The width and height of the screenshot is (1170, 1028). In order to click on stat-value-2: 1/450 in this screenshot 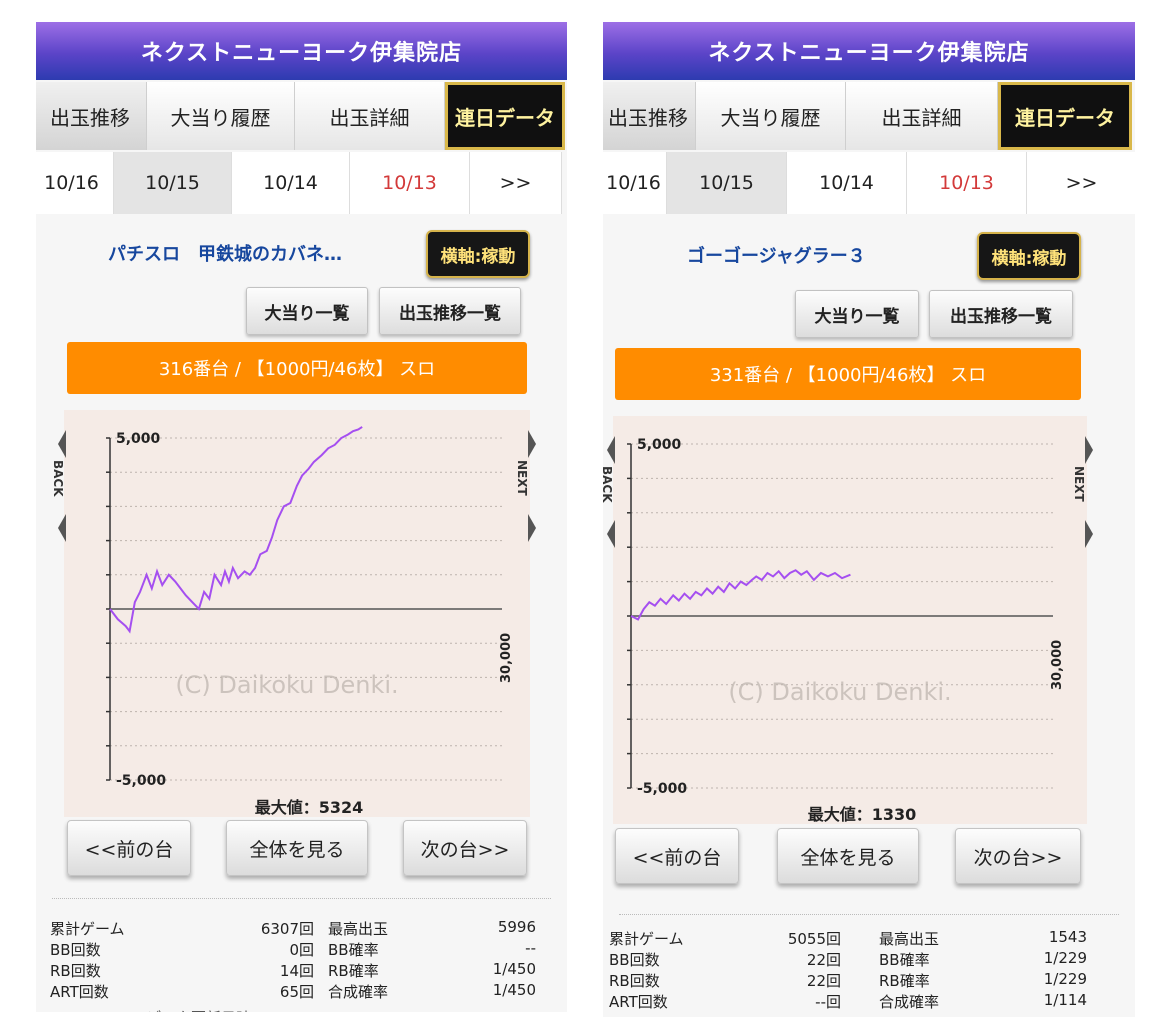, I will do `click(514, 969)`.